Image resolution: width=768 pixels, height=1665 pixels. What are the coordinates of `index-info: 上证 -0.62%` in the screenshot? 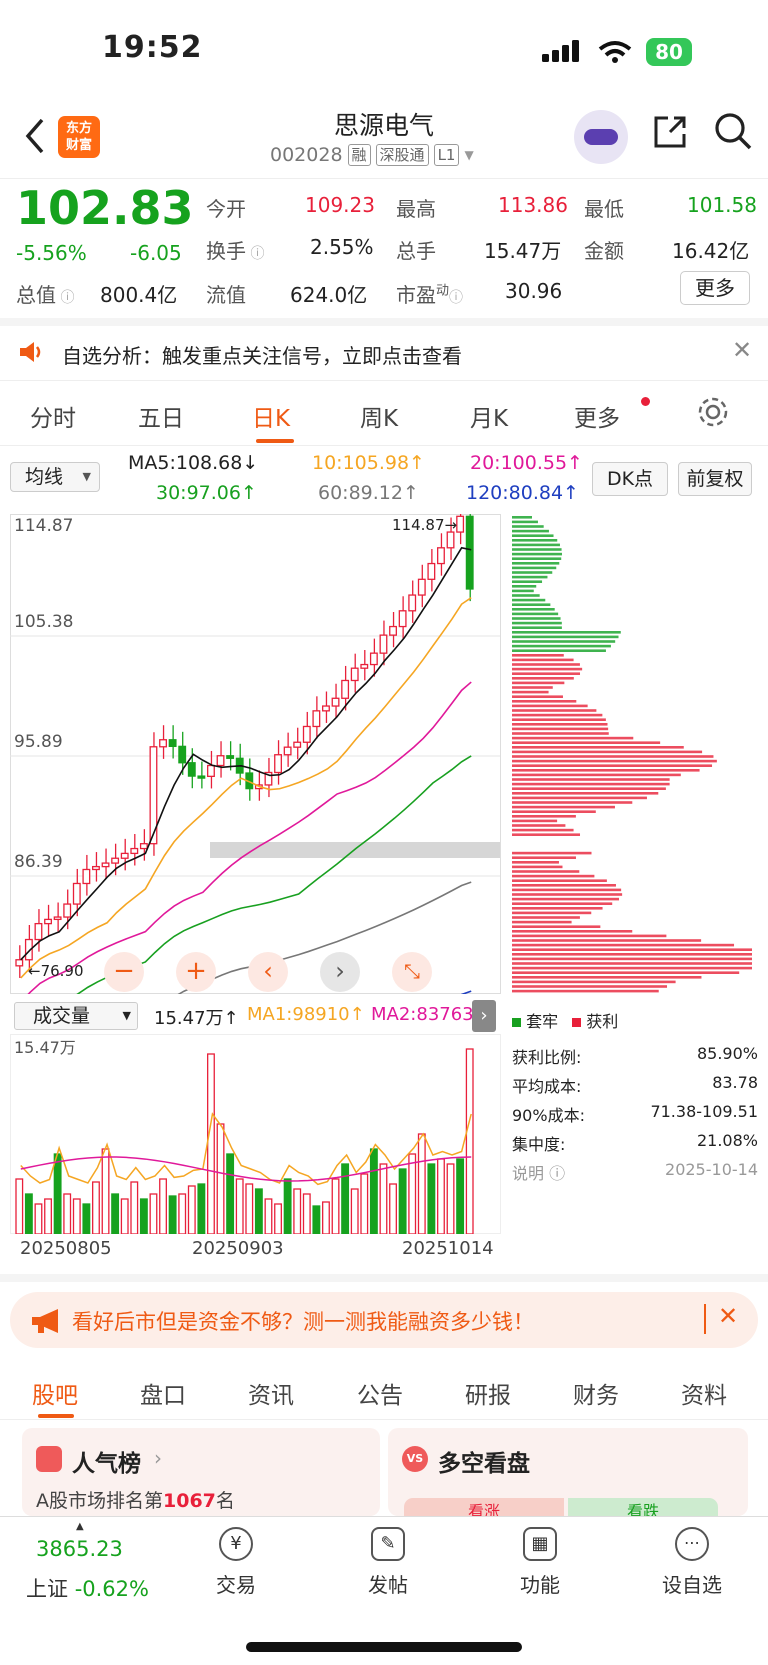 It's located at (87, 1589).